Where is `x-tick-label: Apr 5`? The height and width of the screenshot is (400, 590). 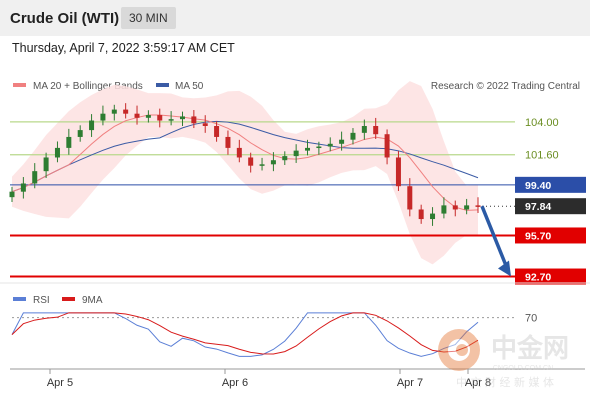 x-tick-label: Apr 5 is located at coordinates (60, 383).